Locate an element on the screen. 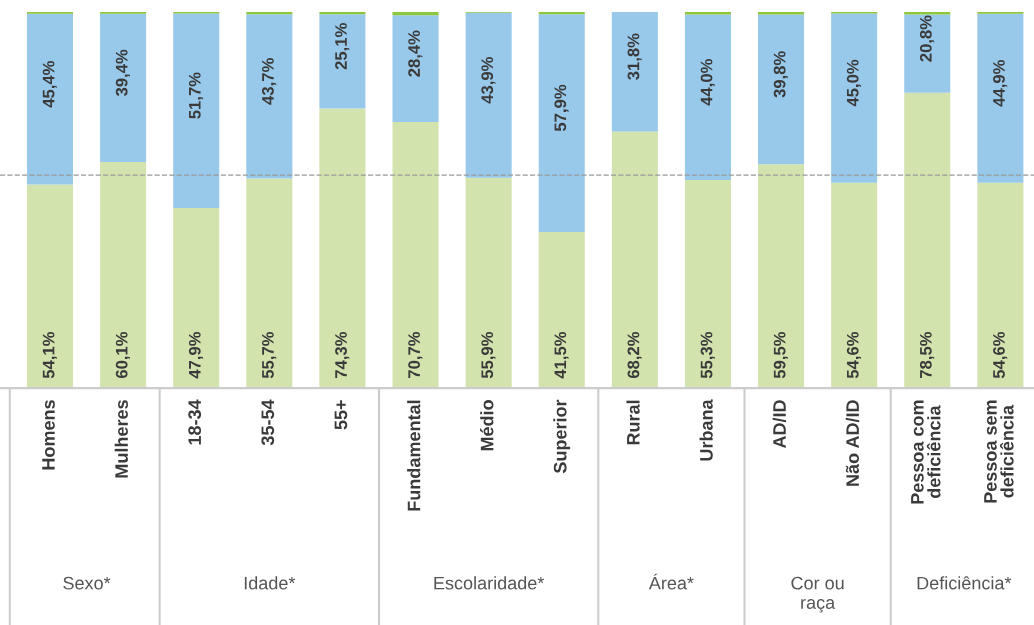 Image resolution: width=1034 pixels, height=625 pixels. data-label: 55,9% is located at coordinates (488, 355).